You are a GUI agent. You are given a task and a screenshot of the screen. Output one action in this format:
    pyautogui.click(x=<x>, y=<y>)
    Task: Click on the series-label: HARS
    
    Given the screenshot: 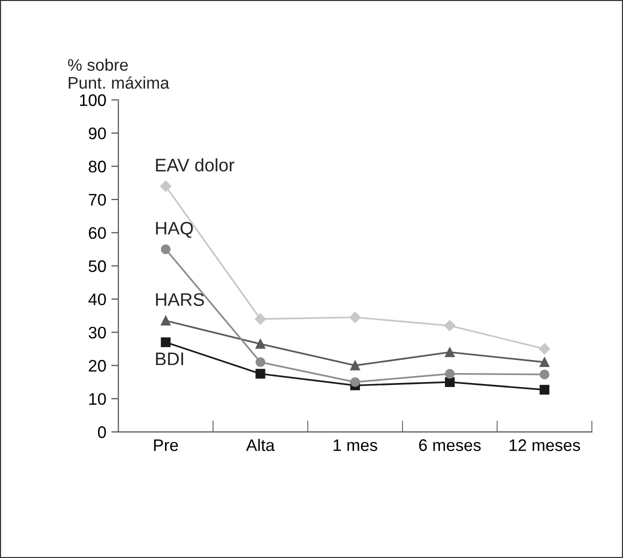 What is the action you would take?
    pyautogui.click(x=180, y=299)
    